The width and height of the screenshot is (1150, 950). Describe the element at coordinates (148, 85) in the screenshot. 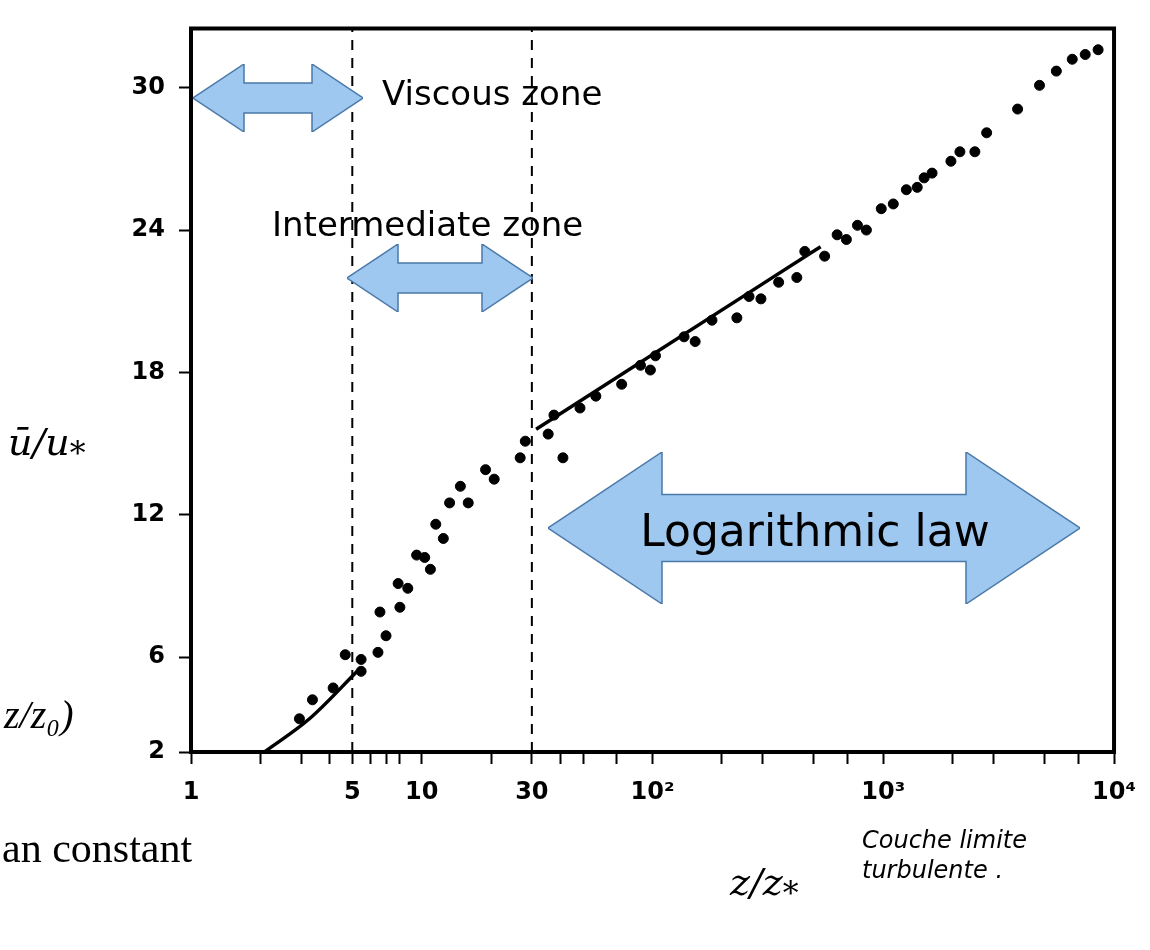

I see `y-tick-label: 30` at that location.